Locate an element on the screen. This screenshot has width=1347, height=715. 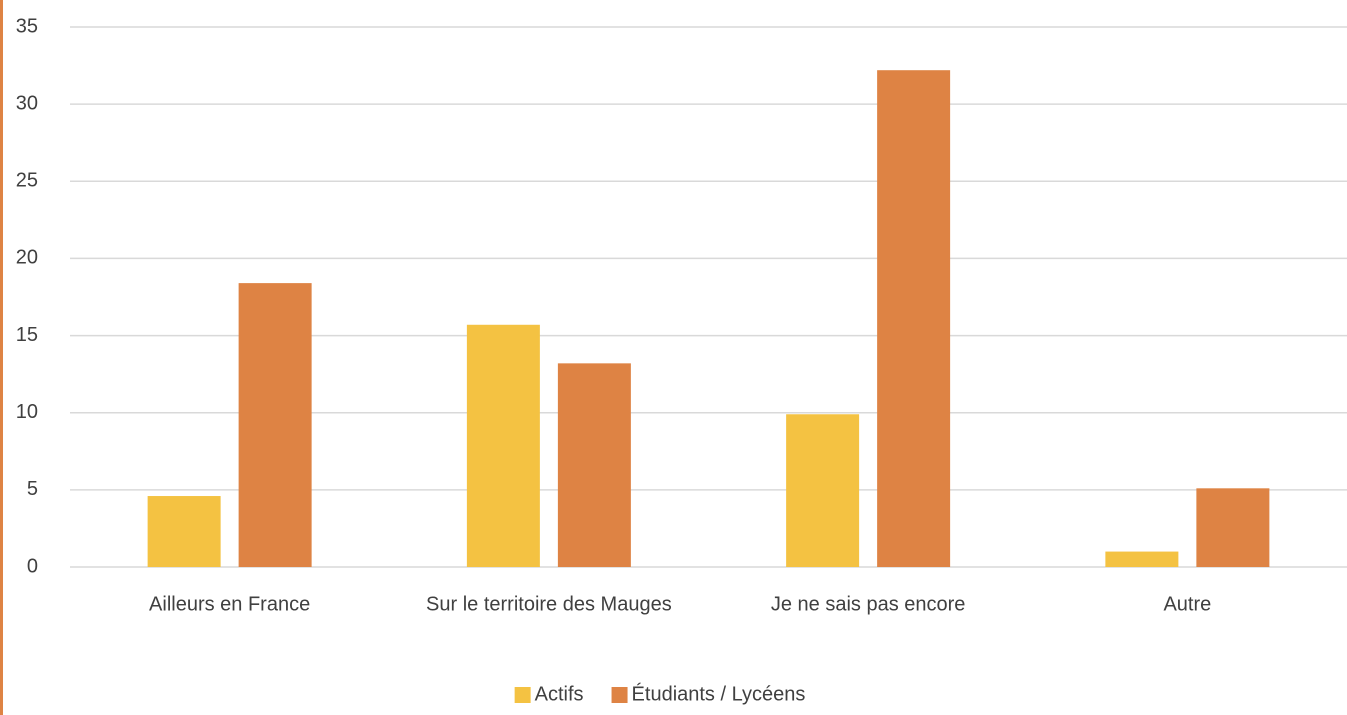
legend-label: Actifs is located at coordinates (559, 694).